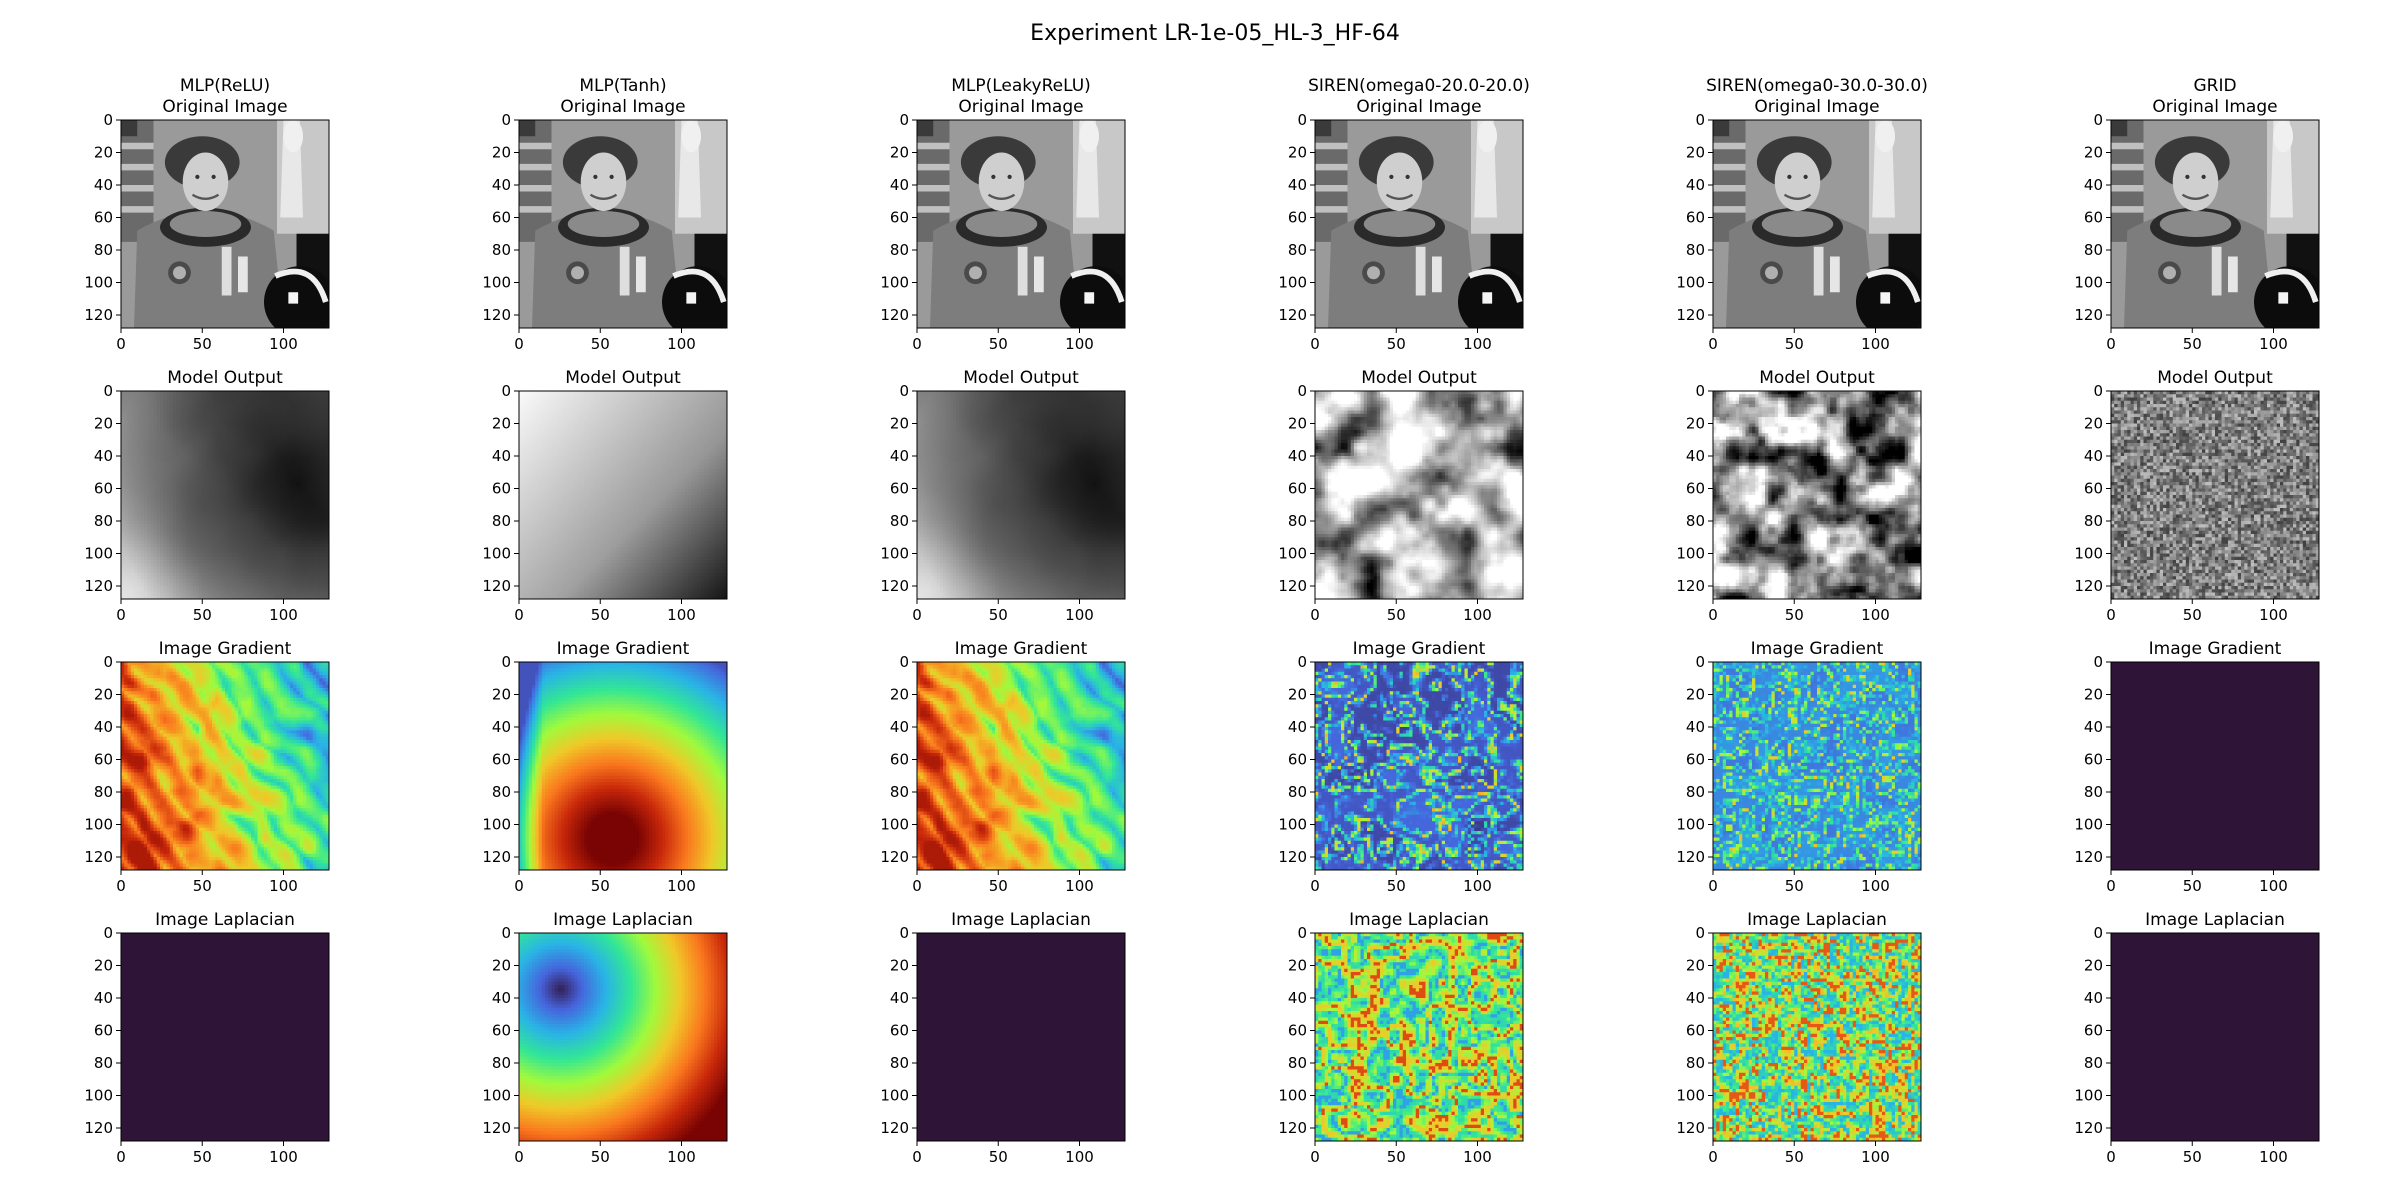  What do you see at coordinates (121, 344) in the screenshot?
I see `x-tick-label: 0` at bounding box center [121, 344].